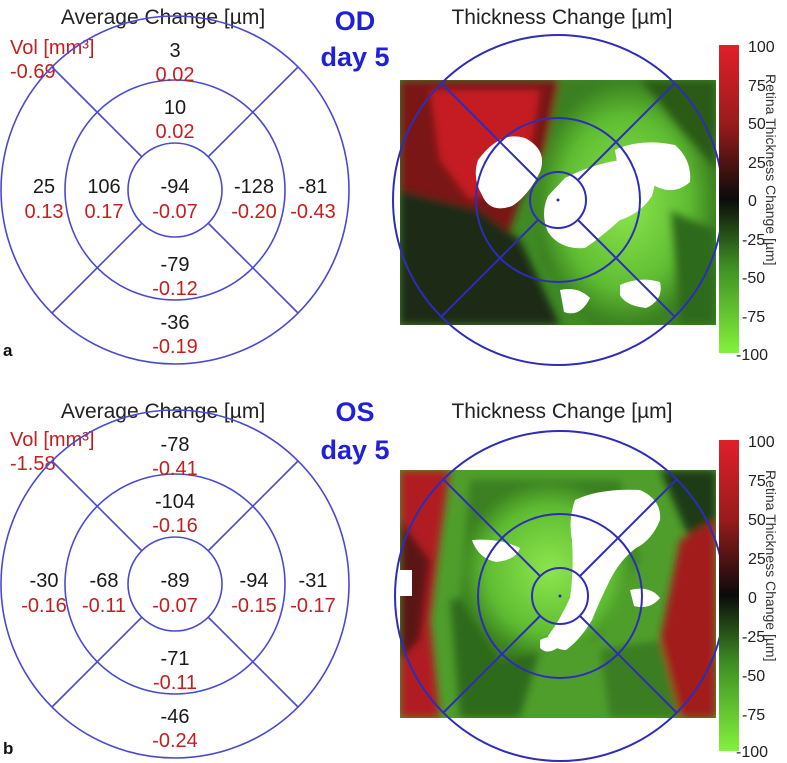 Image resolution: width=787 pixels, height=763 pixels. I want to click on colorbar-tick: 75, so click(757, 481).